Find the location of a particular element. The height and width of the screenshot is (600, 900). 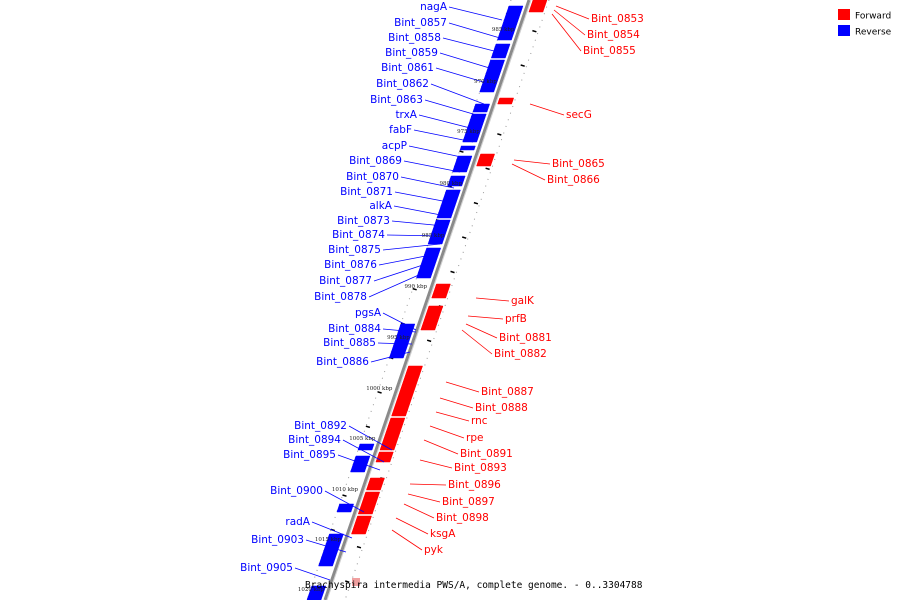

tick-label: 970 kbp is located at coordinates (485, 82).